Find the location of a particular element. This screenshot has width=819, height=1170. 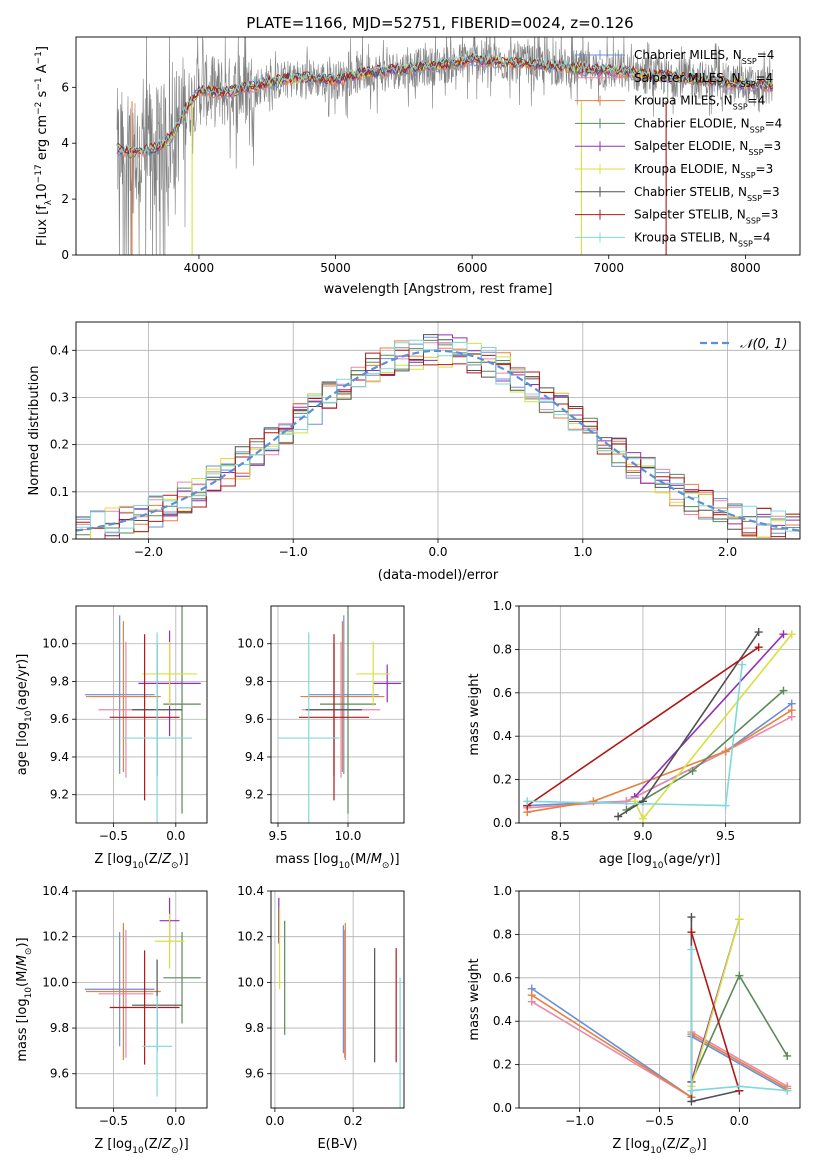

axis-label: mass weight is located at coordinates (474, 714).